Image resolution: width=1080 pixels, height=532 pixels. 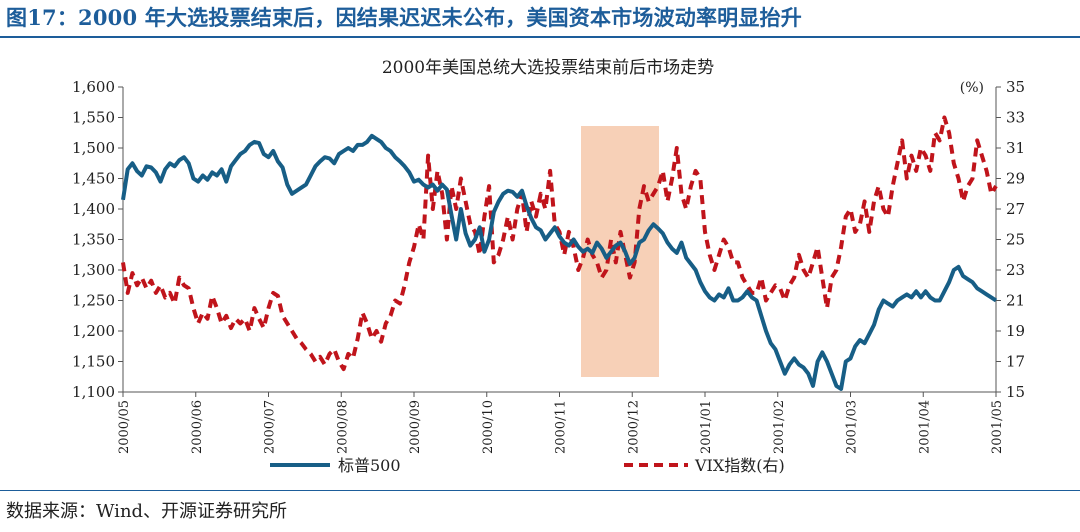 What do you see at coordinates (93, 118) in the screenshot?
I see `y-left-tick-label: 1,550` at bounding box center [93, 118].